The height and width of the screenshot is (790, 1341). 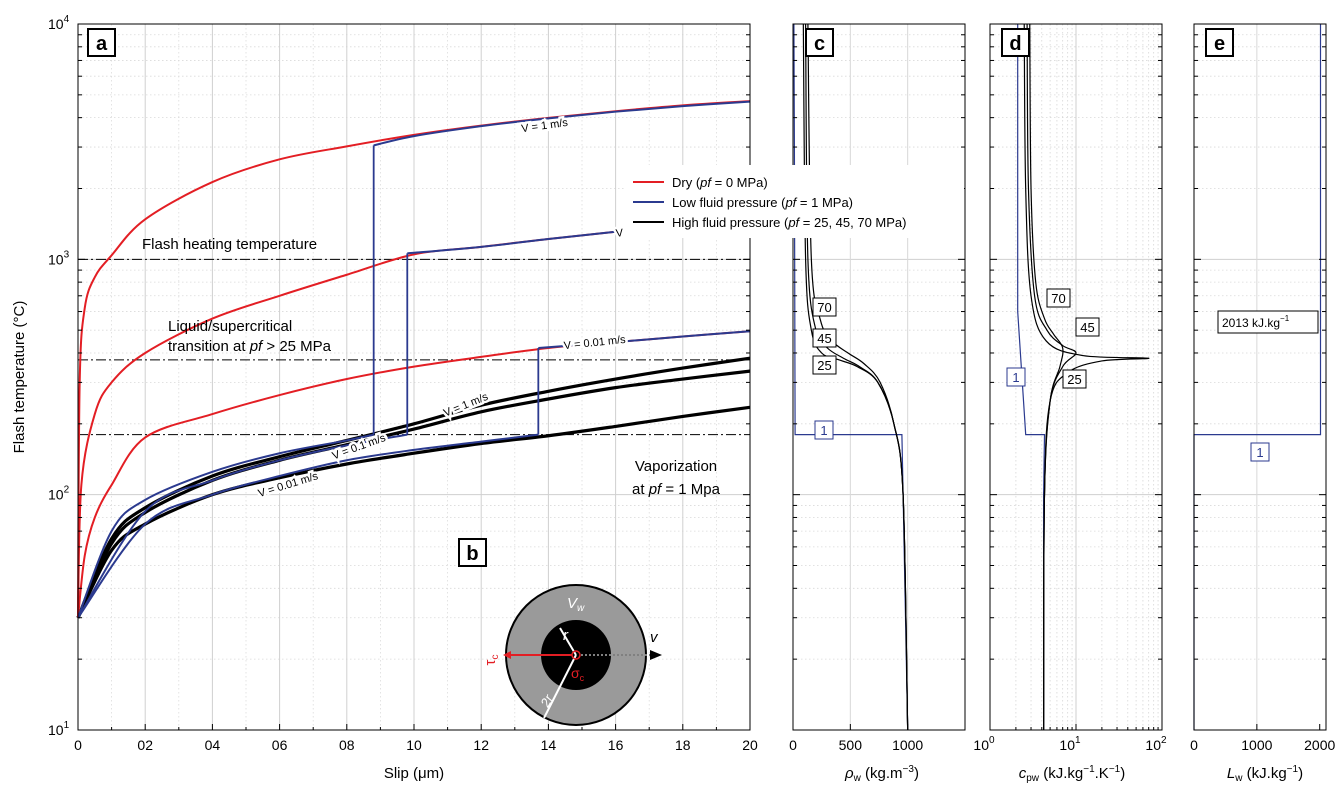 What do you see at coordinates (414, 773) in the screenshot?
I see `panel-a-xlabel: Slip (μm)` at bounding box center [414, 773].